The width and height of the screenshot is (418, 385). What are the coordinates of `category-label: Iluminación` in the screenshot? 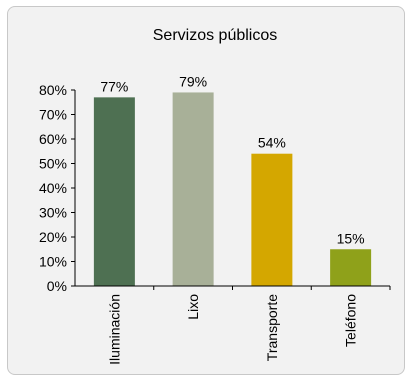 It's located at (114, 329).